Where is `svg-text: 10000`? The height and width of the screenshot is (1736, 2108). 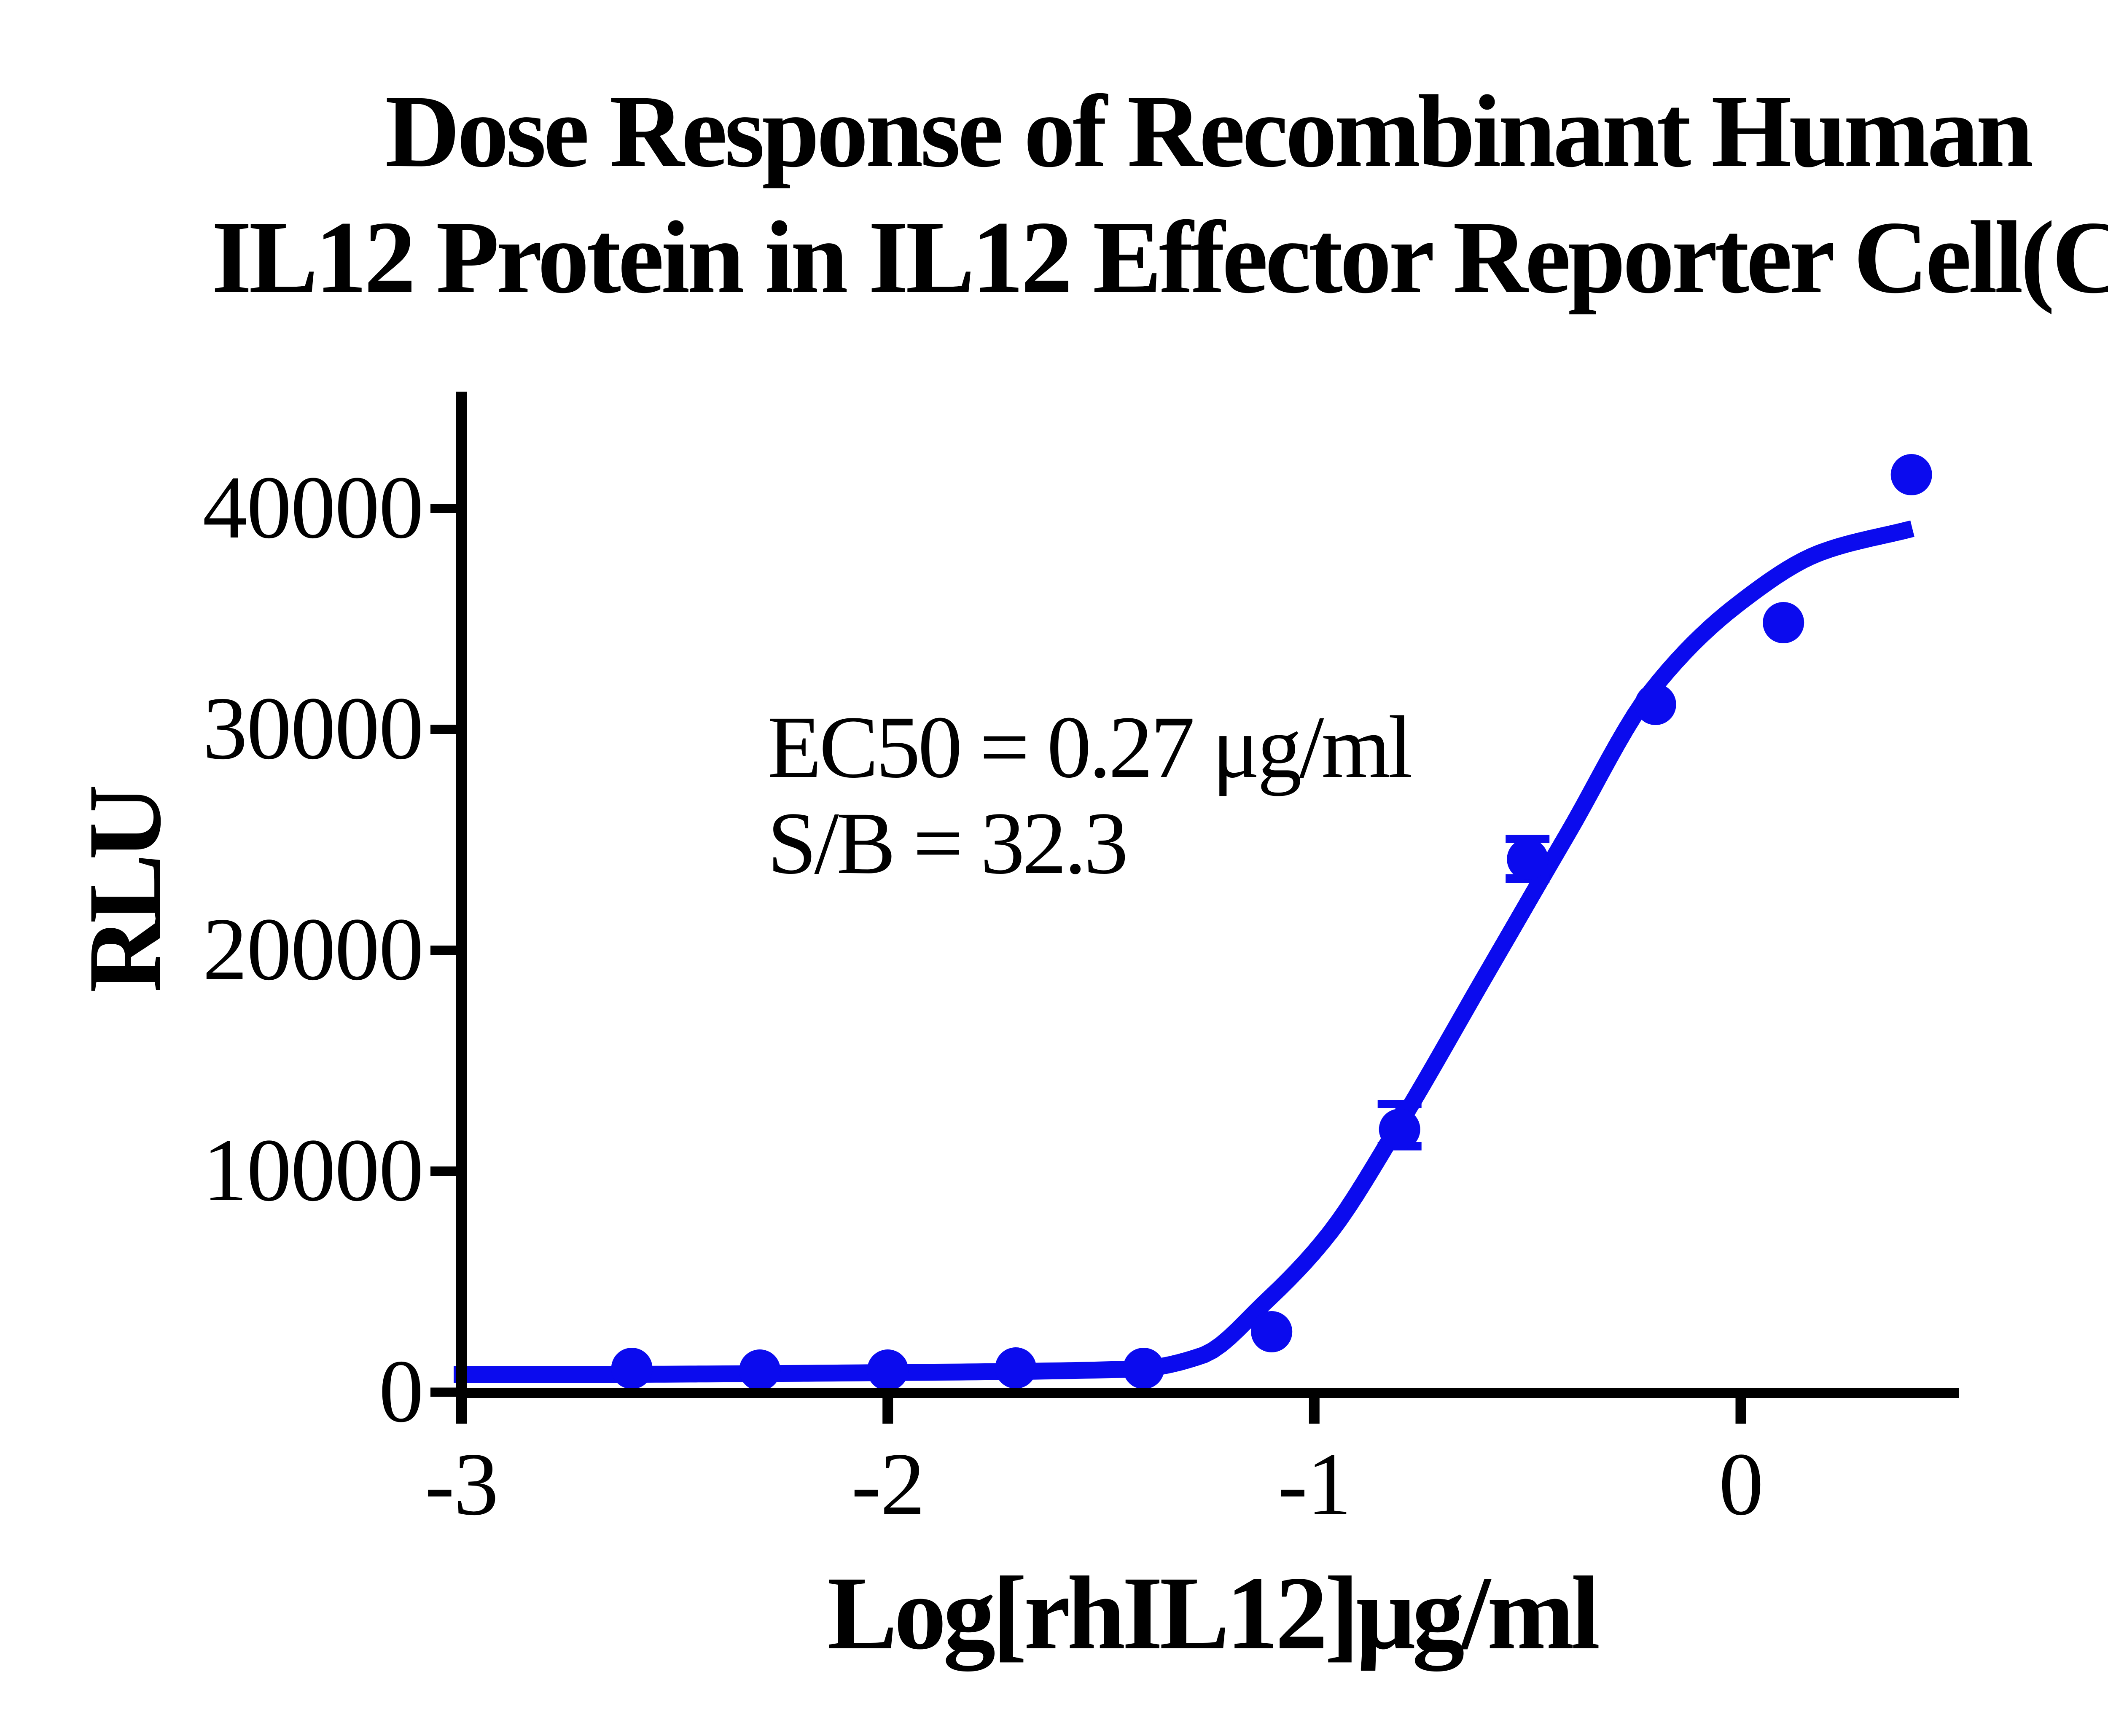
svg-text: 10000 is located at coordinates (313, 1170).